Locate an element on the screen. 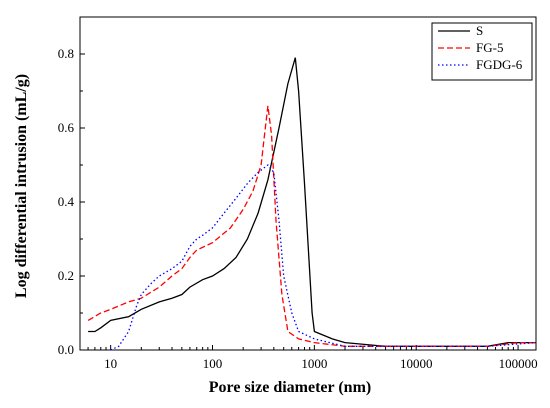 The image size is (550, 408). x-axis-title: Pore size diameter (nm) is located at coordinates (290, 387).